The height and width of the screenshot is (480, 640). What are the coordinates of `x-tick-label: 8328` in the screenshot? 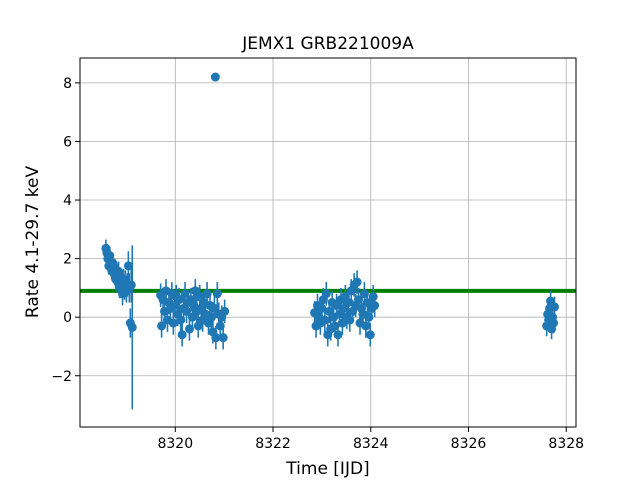 It's located at (566, 444).